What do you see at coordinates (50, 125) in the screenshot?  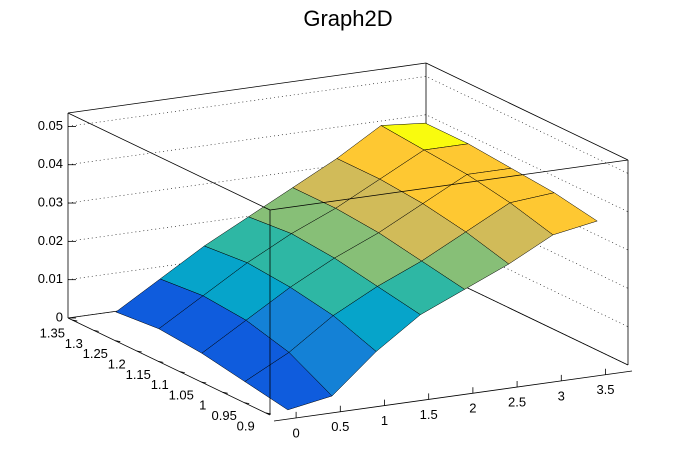 I see `z-tick-label: 0.05` at bounding box center [50, 125].